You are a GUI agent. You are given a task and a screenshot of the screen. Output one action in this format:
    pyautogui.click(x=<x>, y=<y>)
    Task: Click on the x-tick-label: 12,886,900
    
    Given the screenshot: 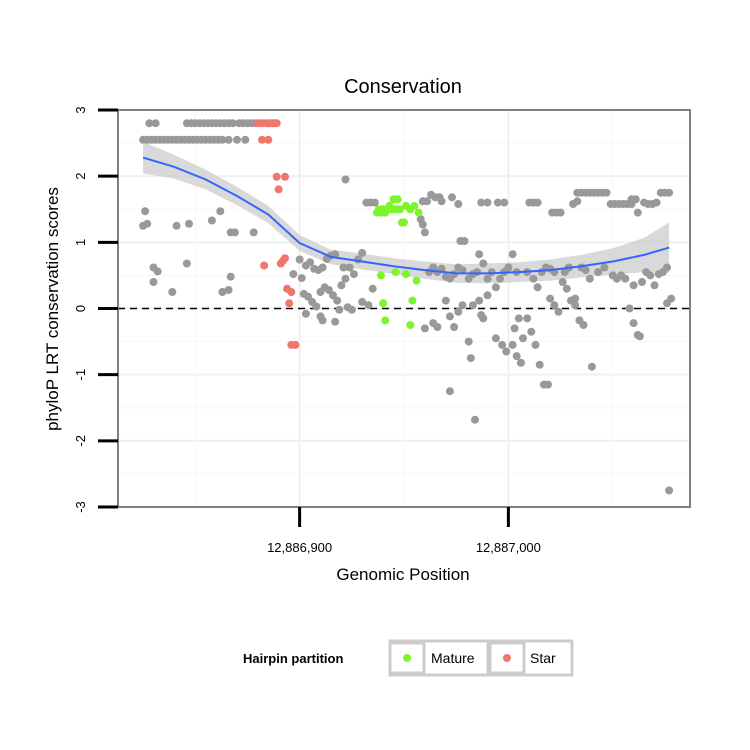 What is the action you would take?
    pyautogui.click(x=299, y=547)
    